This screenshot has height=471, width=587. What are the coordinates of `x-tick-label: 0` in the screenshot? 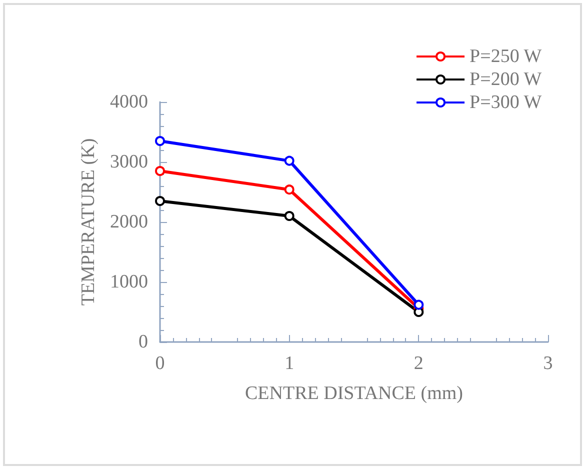 It's located at (160, 363).